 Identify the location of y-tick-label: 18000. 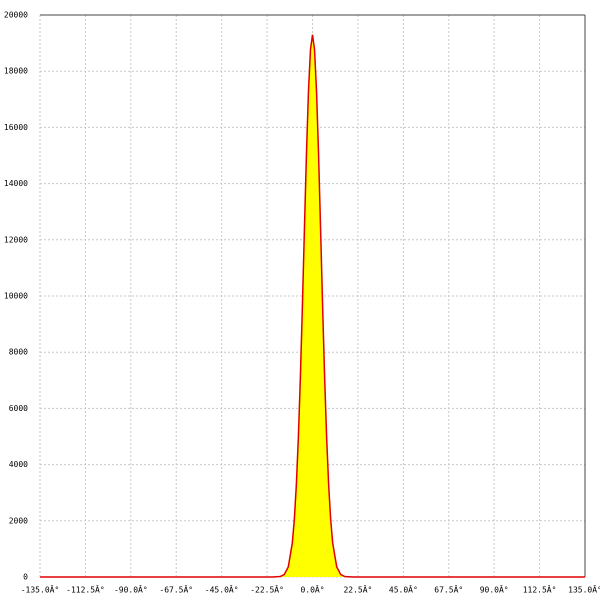
(16, 71).